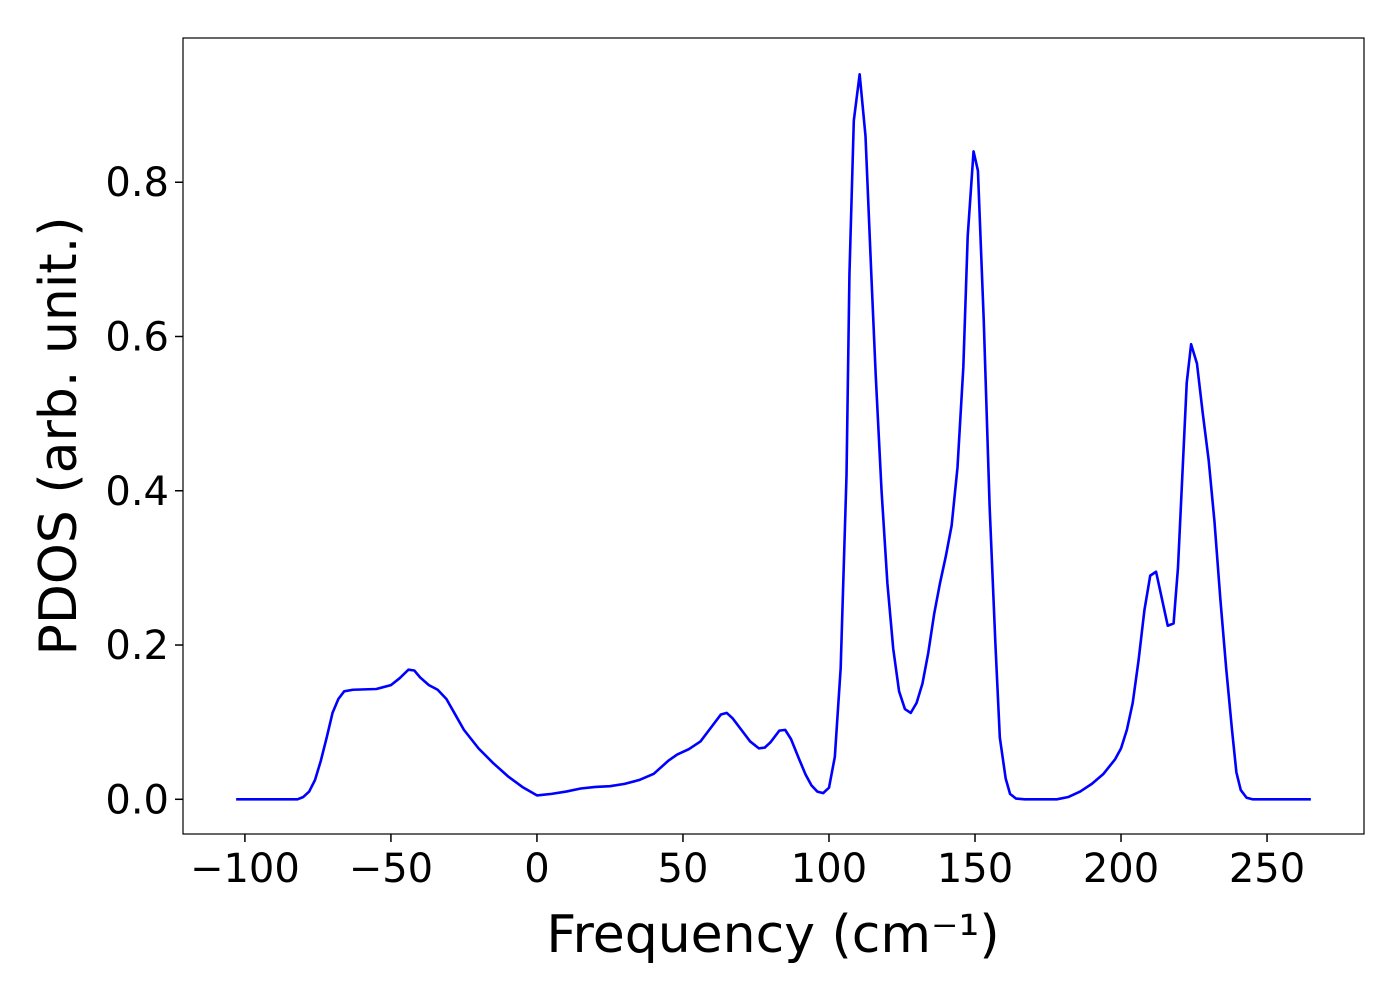  I want to click on x-tick-label: 150, so click(975, 869).